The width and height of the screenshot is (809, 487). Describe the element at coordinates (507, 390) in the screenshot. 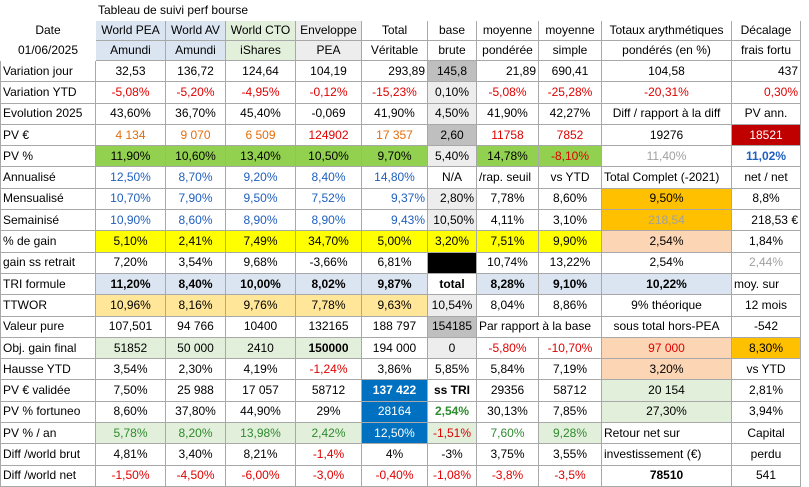

I see `data-cell: 29356` at that location.